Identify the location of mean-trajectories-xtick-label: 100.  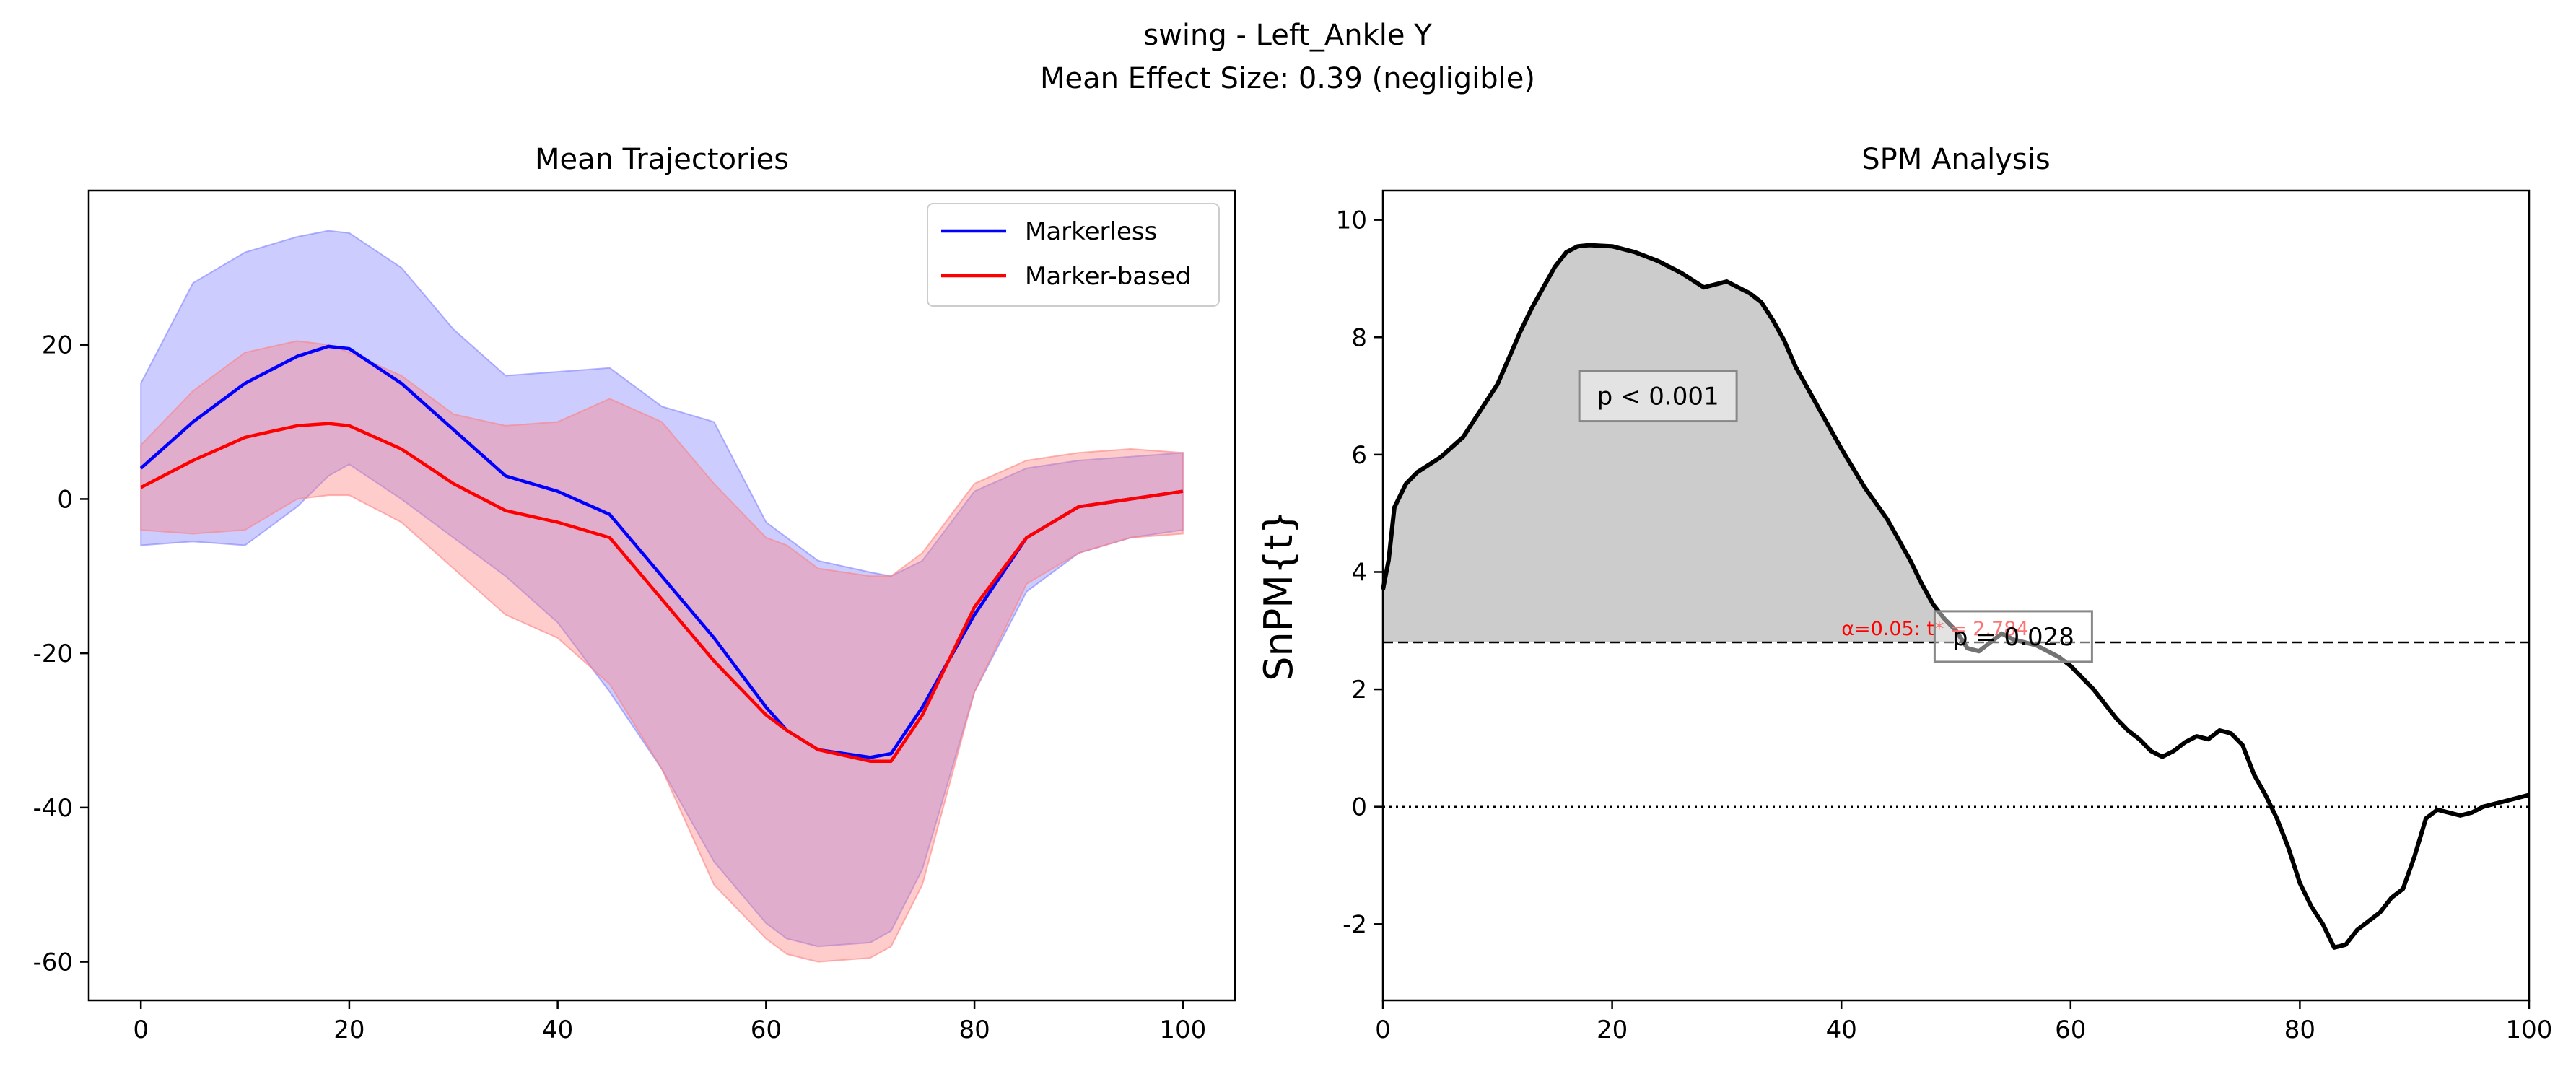
(1182, 1030).